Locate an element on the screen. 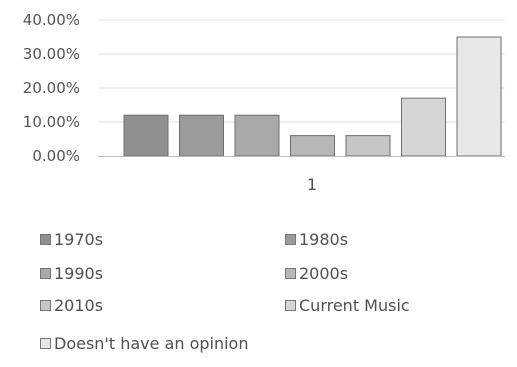 This screenshot has height=367, width=517. legend-item: Current Music is located at coordinates (347, 305).